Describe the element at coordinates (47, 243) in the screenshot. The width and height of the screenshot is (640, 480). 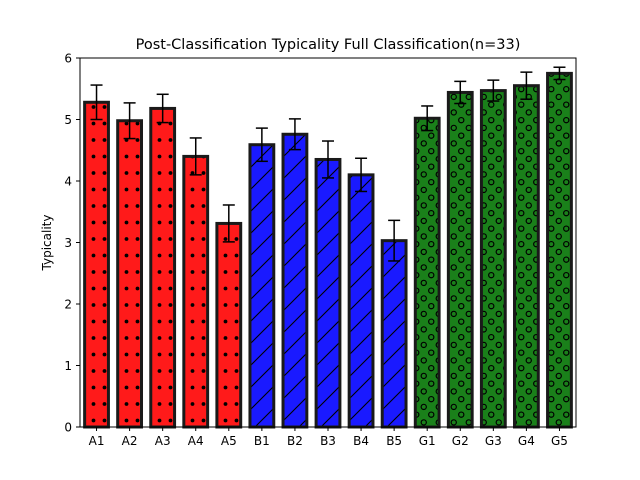
I see `y-axis-title: Typicality` at that location.